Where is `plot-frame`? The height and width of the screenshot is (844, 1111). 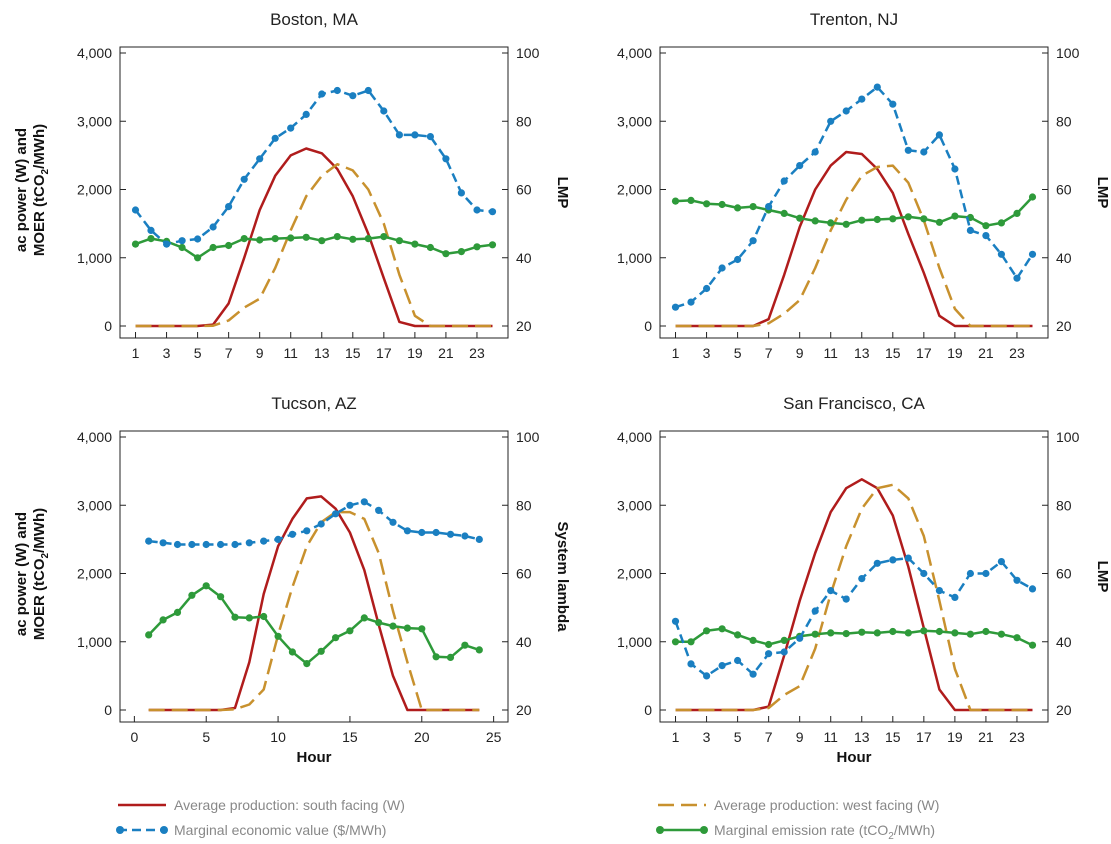
plot-frame is located at coordinates (314, 576).